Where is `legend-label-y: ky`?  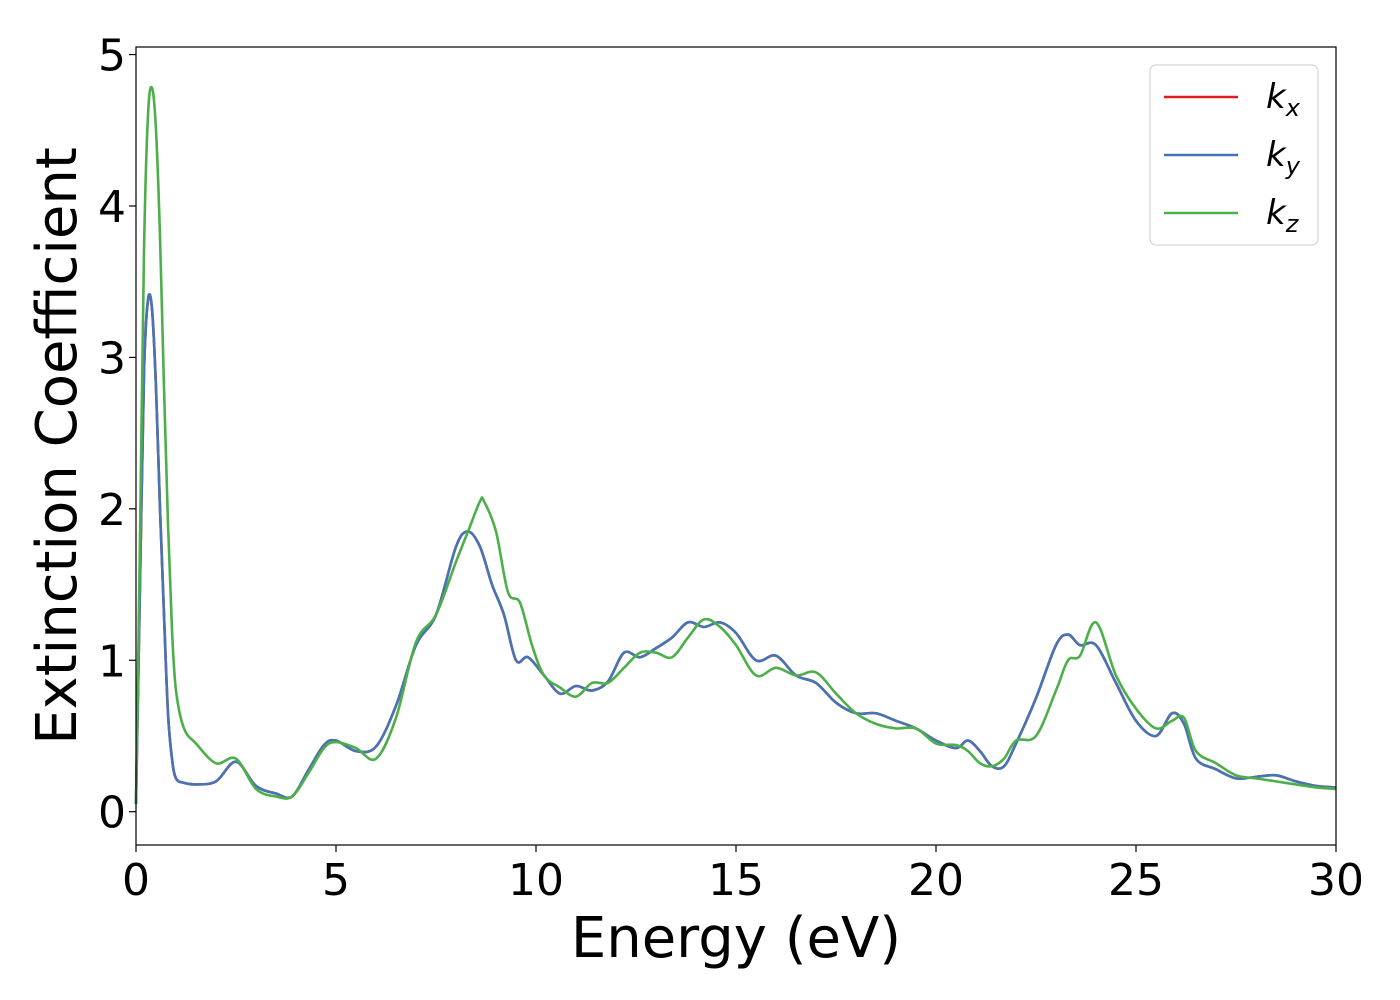 legend-label-y: ky is located at coordinates (1283, 157).